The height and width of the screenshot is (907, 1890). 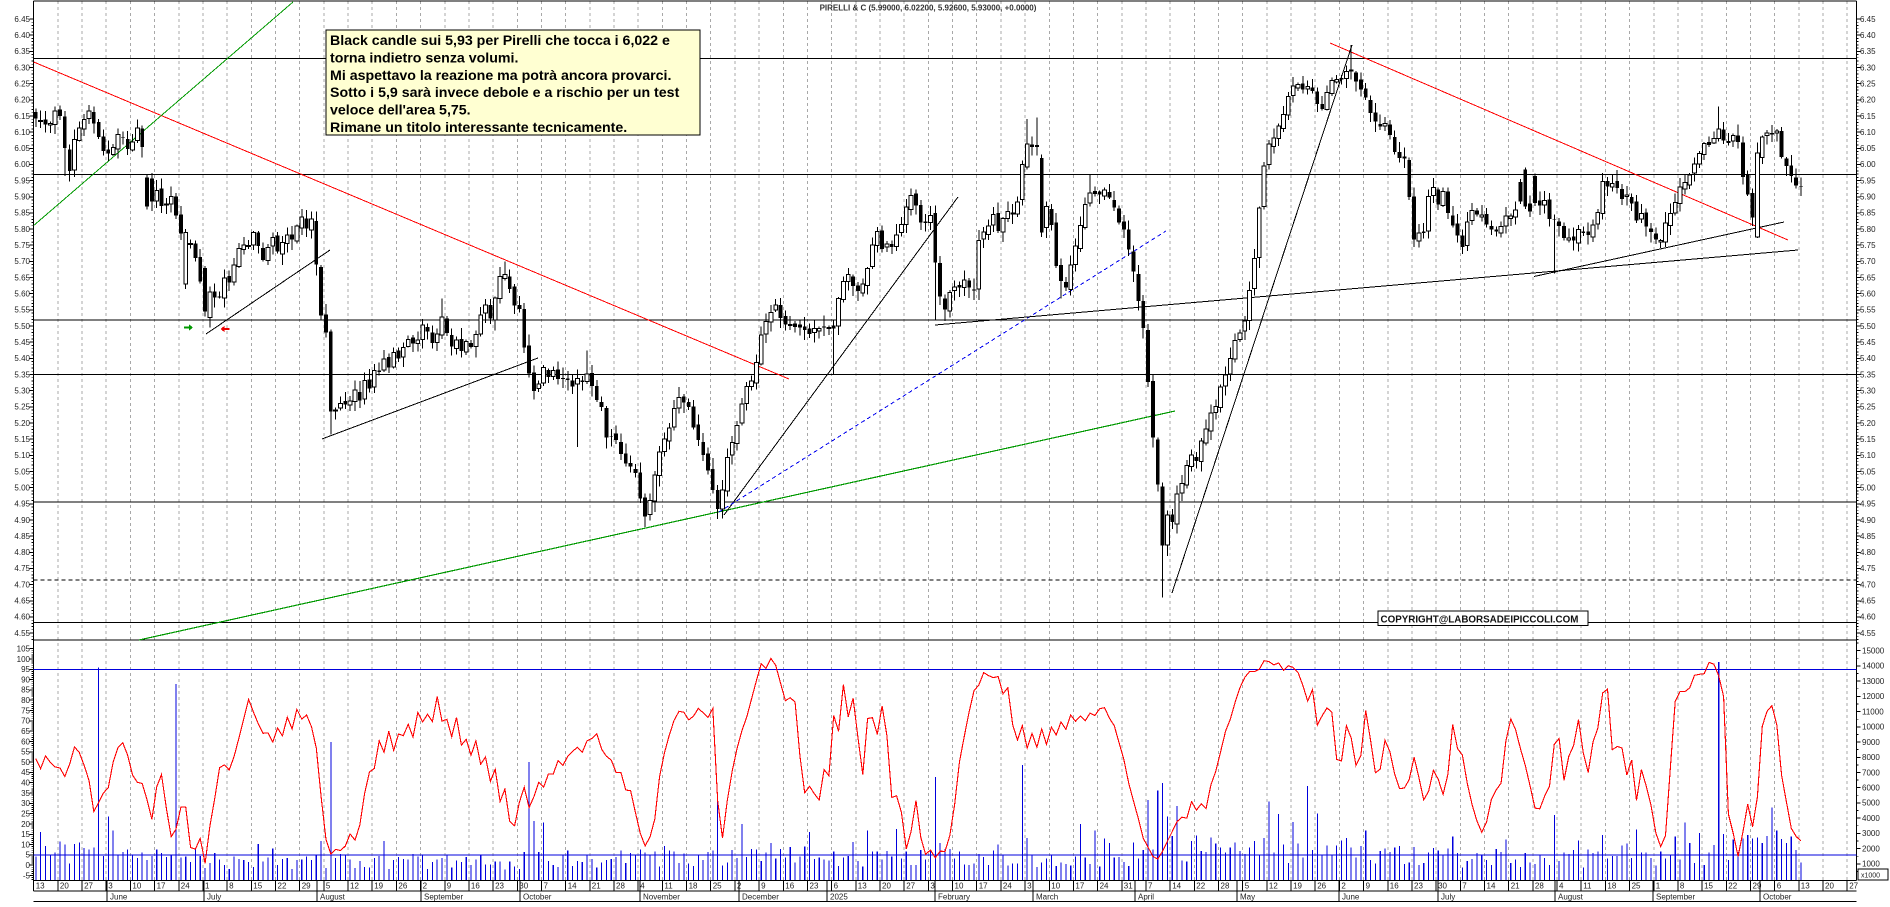 I want to click on svg-text: 6, so click(x=836, y=885).